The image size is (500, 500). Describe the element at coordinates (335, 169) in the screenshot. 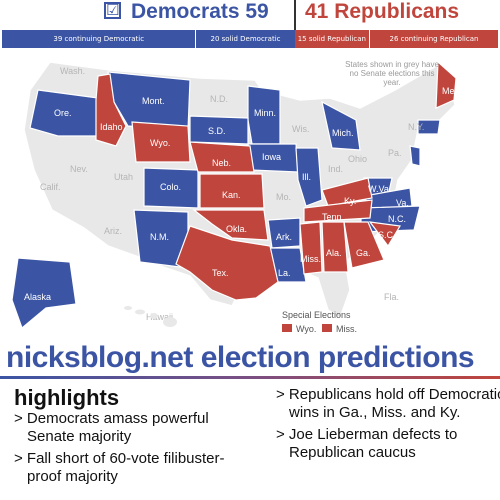

I see `label-ind: Ind.` at that location.